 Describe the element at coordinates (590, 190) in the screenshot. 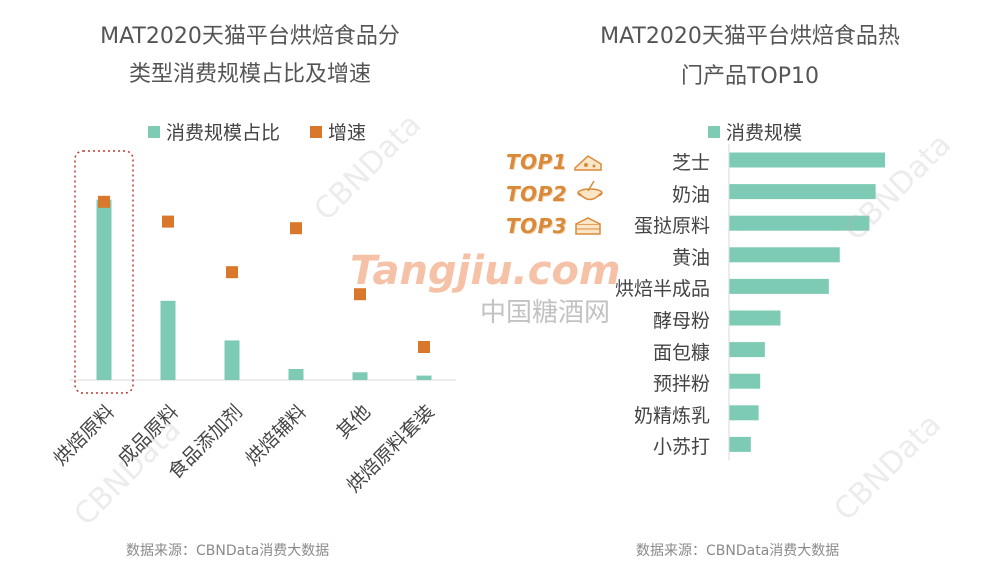

I see `cream-bowl-icon` at that location.